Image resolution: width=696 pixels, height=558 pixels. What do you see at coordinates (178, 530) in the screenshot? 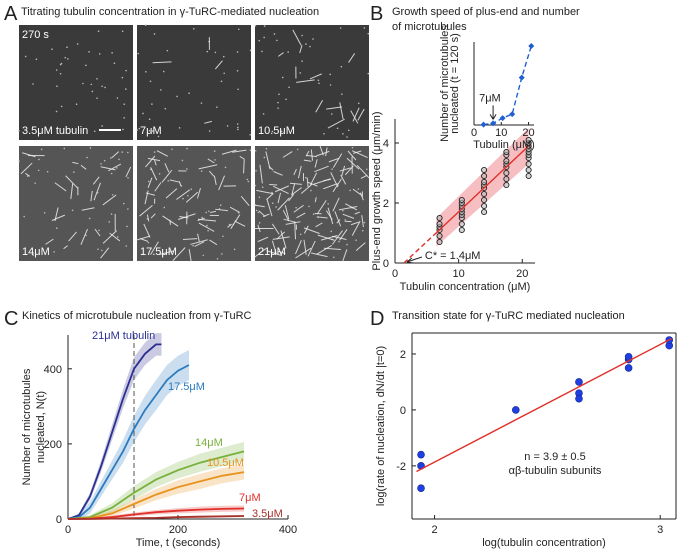
I see `x-tick-label: 200` at bounding box center [178, 530].